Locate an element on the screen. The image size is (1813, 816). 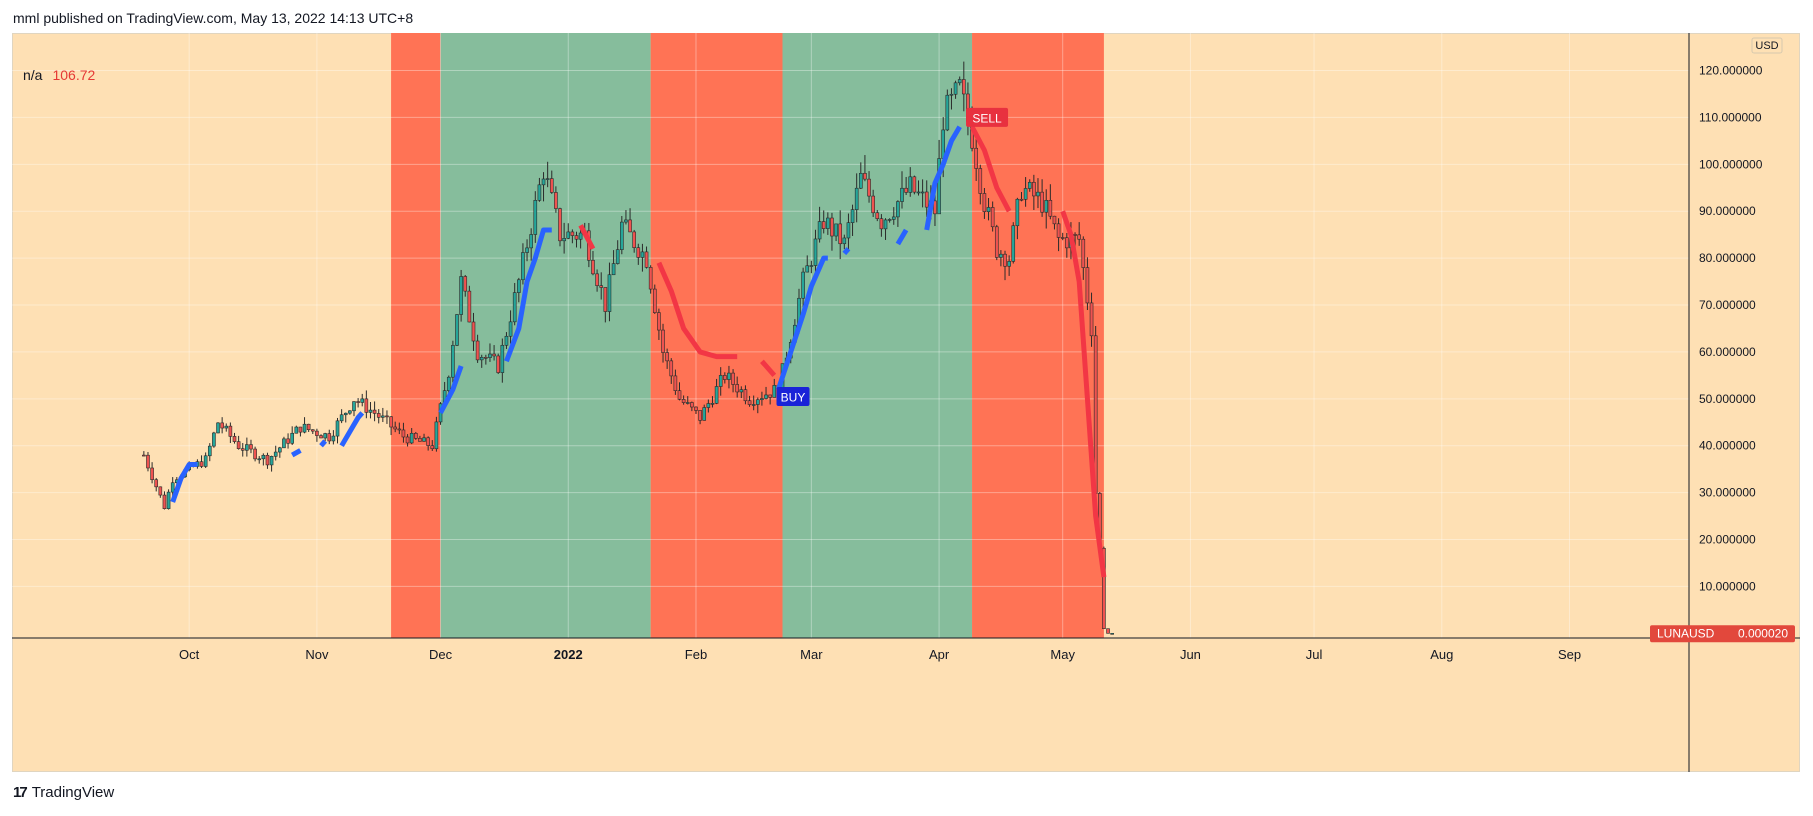
y-tick-label: 110.000000 is located at coordinates (1730, 117).